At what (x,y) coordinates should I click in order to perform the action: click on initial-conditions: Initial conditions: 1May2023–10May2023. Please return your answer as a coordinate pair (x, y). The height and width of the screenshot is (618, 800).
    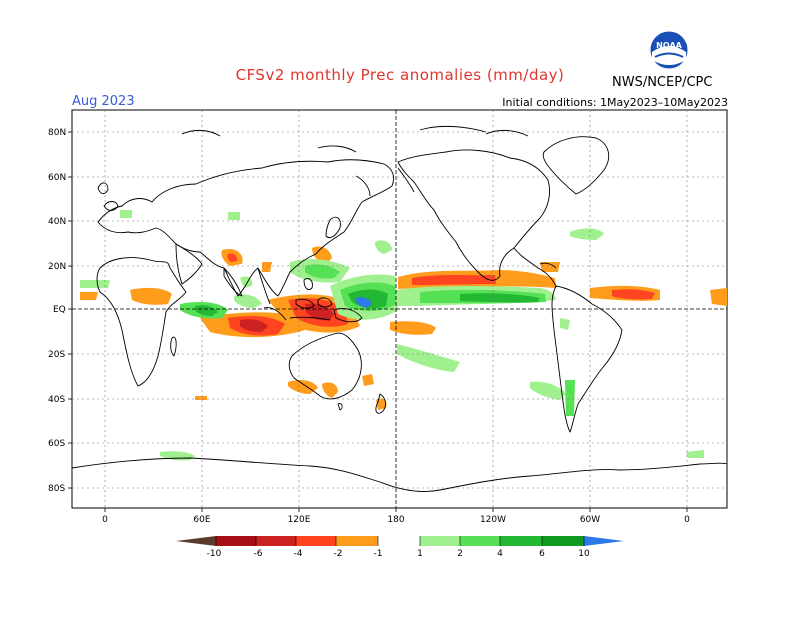
    Looking at the image, I should click on (615, 102).